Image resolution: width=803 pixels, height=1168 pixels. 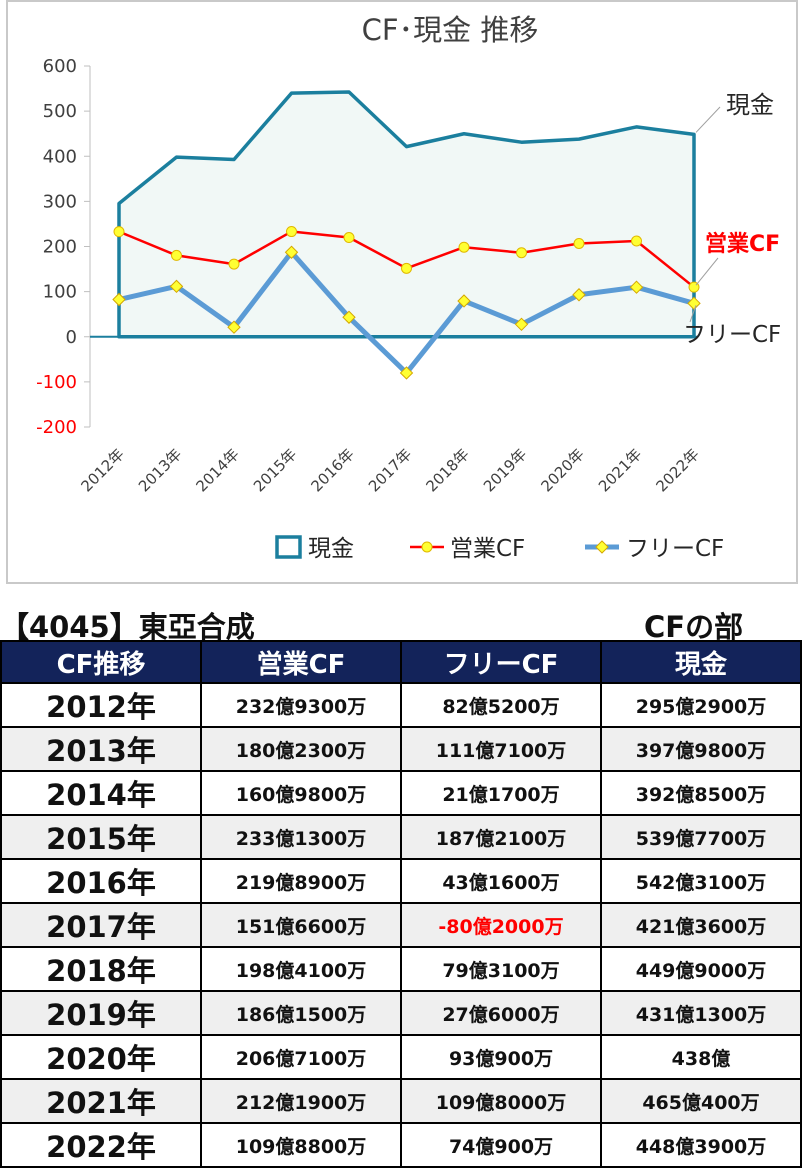 What do you see at coordinates (701, 969) in the screenshot?
I see `cash-cell: 449億9000万` at bounding box center [701, 969].